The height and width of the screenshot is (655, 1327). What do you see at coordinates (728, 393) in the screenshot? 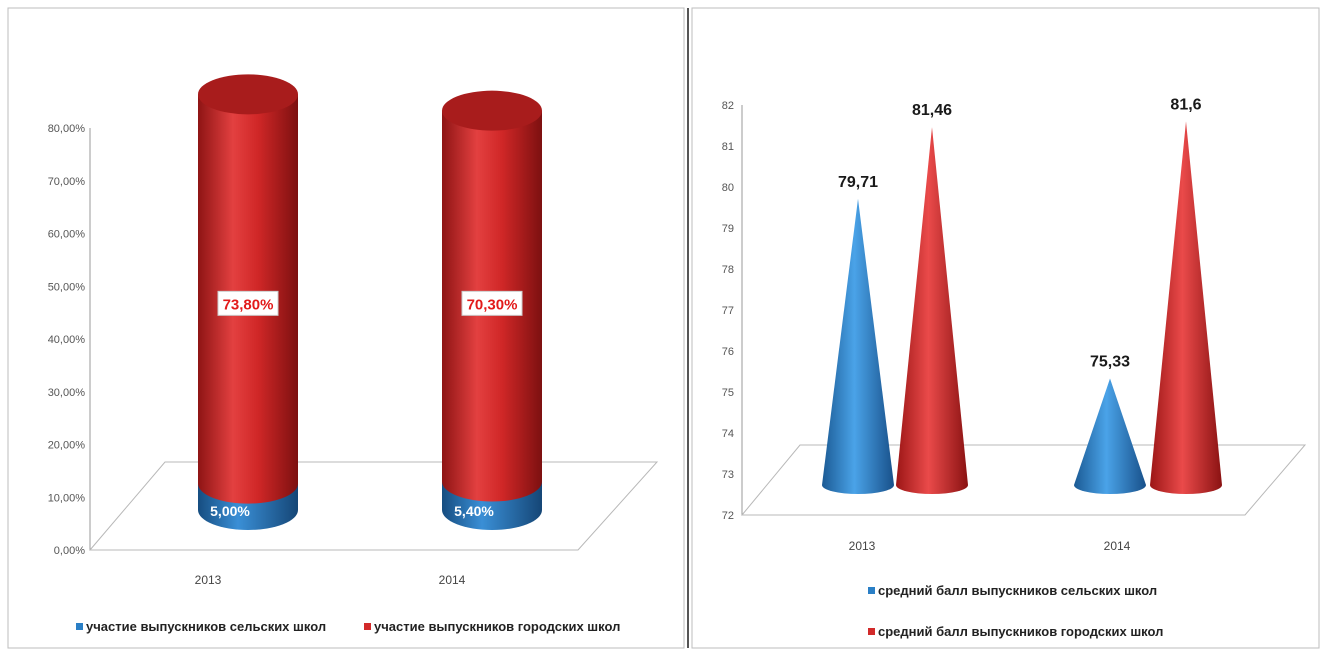
I see `right-y-tick-label: 75` at bounding box center [728, 393].